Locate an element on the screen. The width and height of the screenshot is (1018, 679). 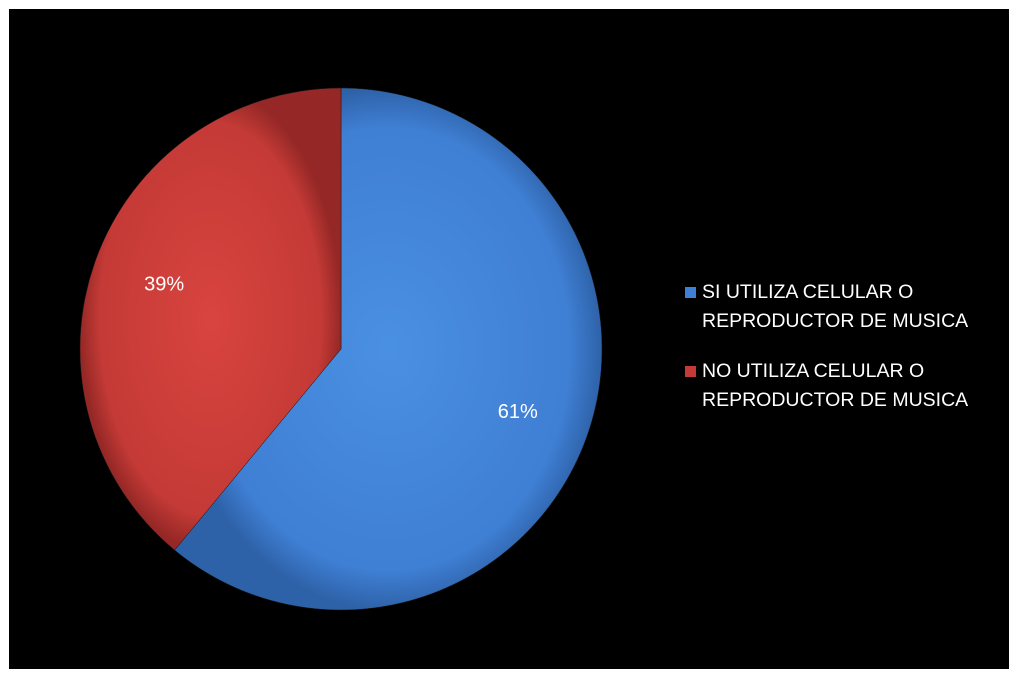
legend-swatch-no is located at coordinates (690, 371).